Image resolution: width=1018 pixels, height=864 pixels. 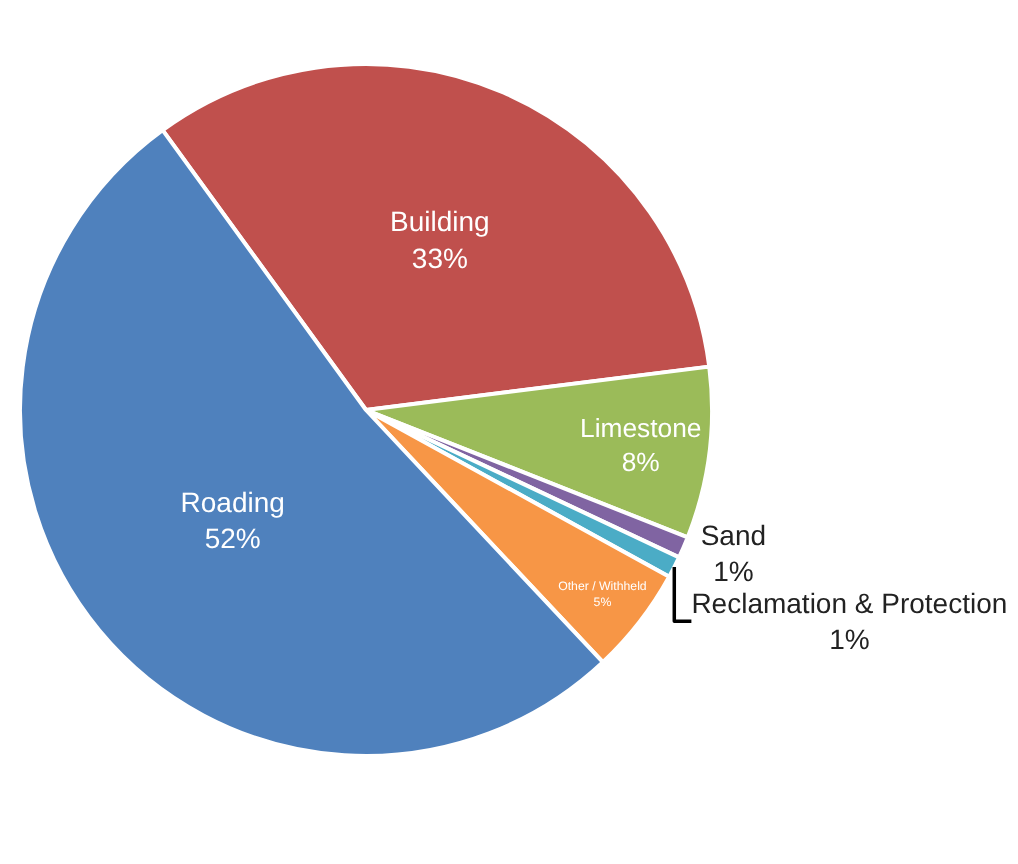 What do you see at coordinates (733, 534) in the screenshot?
I see `slice-label: Sand` at bounding box center [733, 534].